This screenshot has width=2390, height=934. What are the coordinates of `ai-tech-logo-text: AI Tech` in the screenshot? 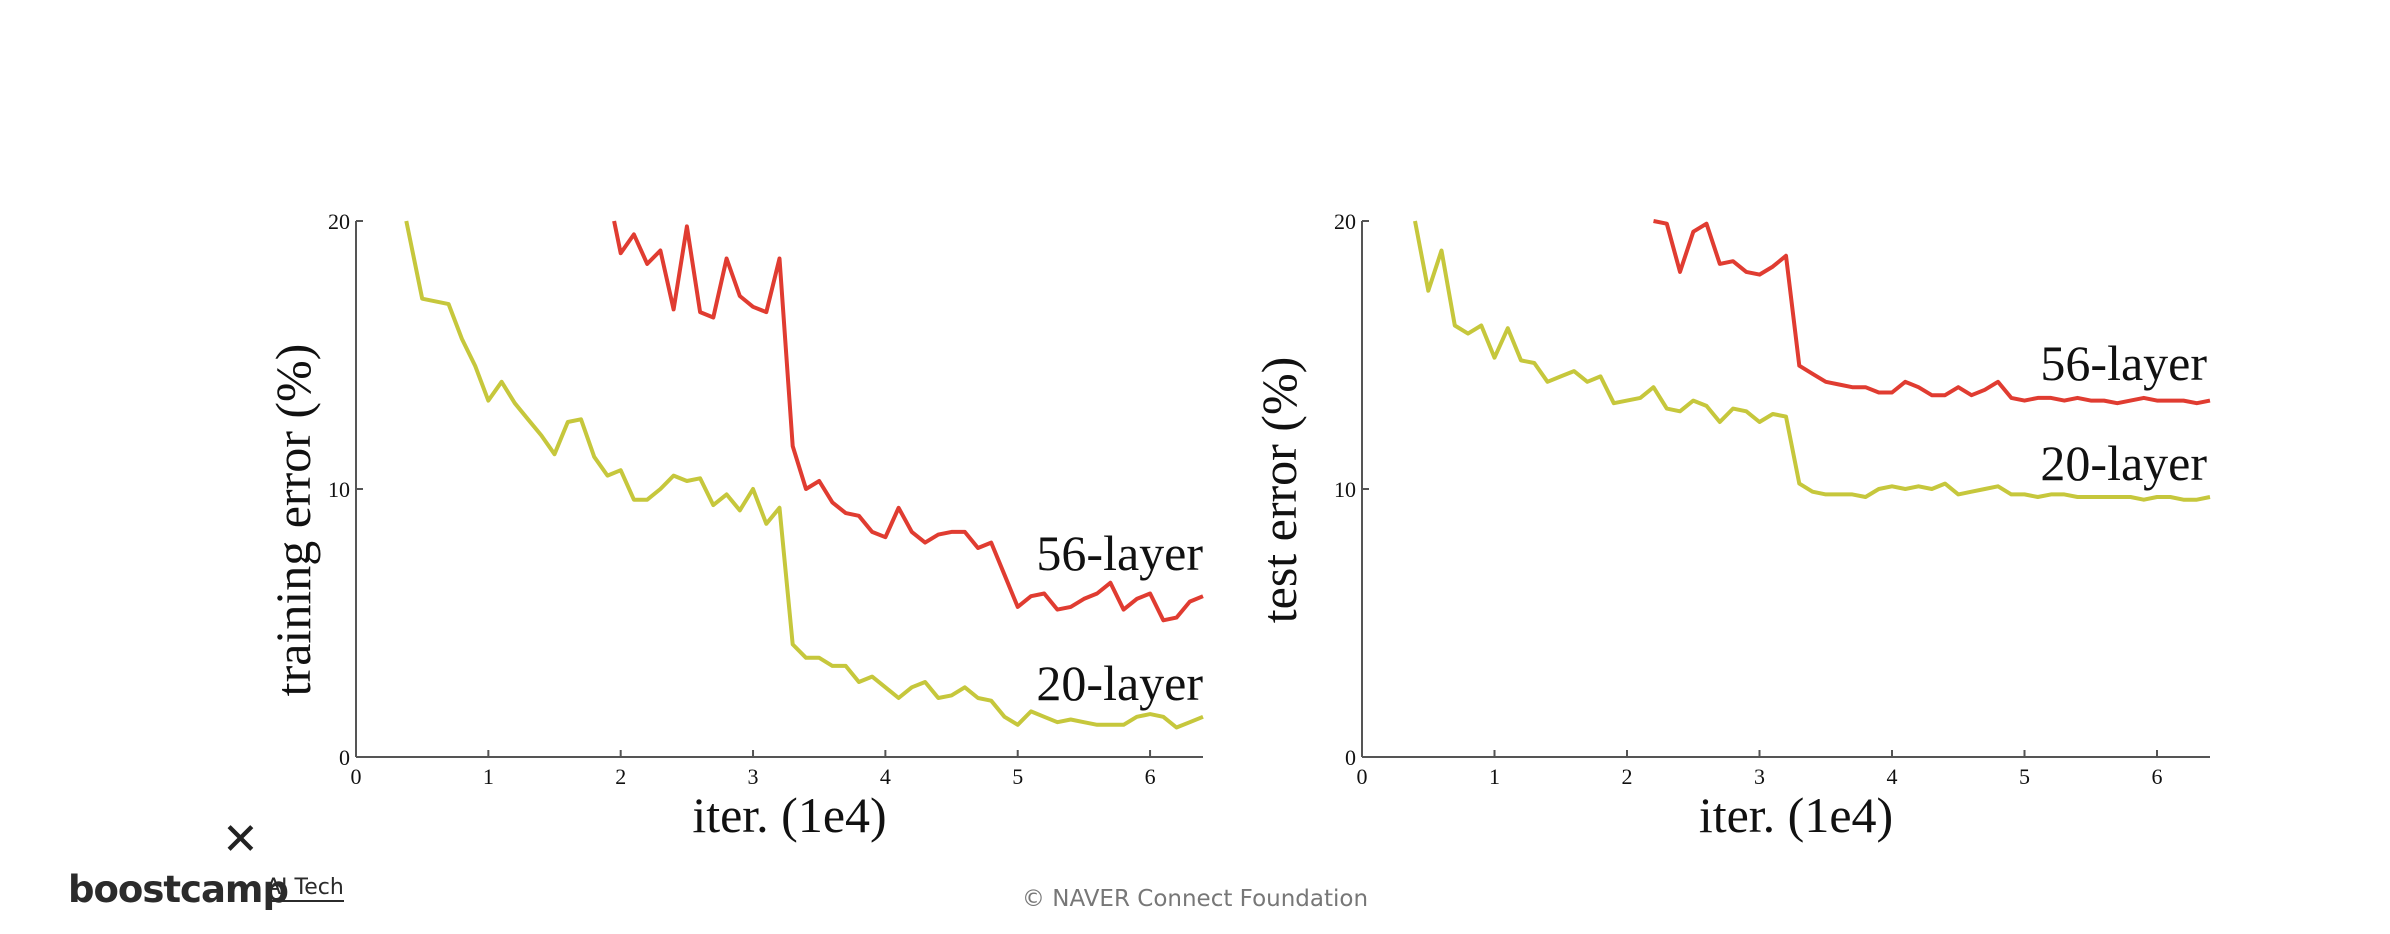 It's located at (305, 888).